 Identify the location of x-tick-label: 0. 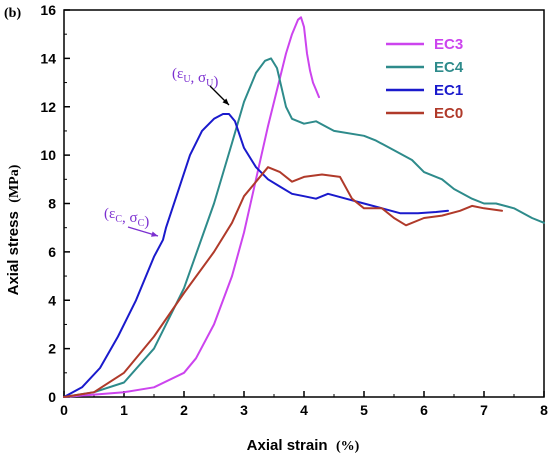
(64, 410).